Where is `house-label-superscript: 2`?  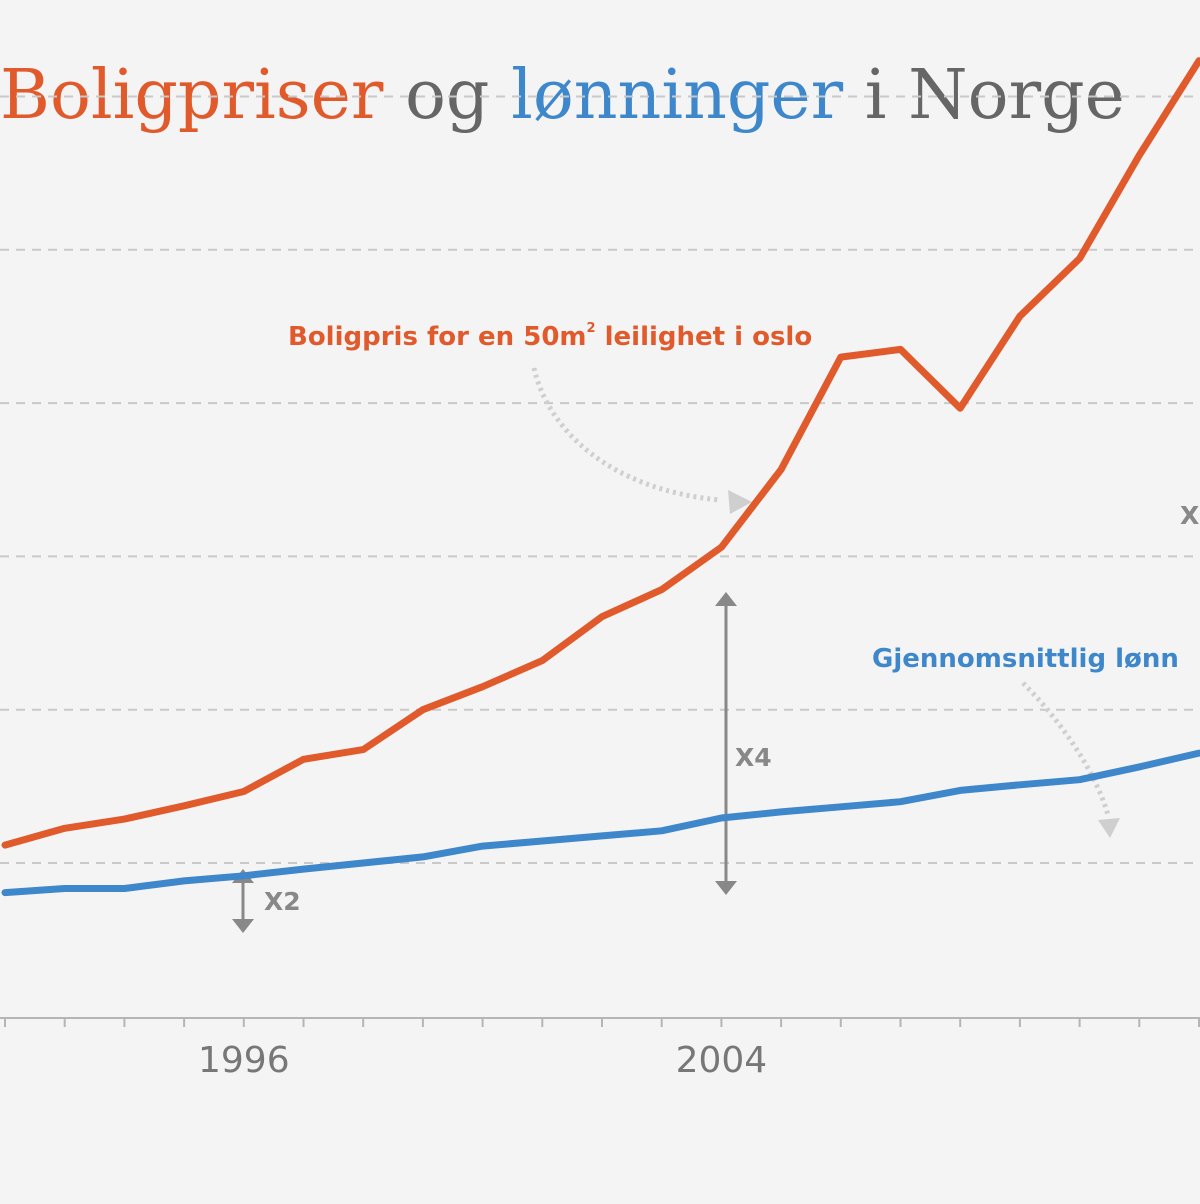 house-label-superscript: 2 is located at coordinates (591, 328).